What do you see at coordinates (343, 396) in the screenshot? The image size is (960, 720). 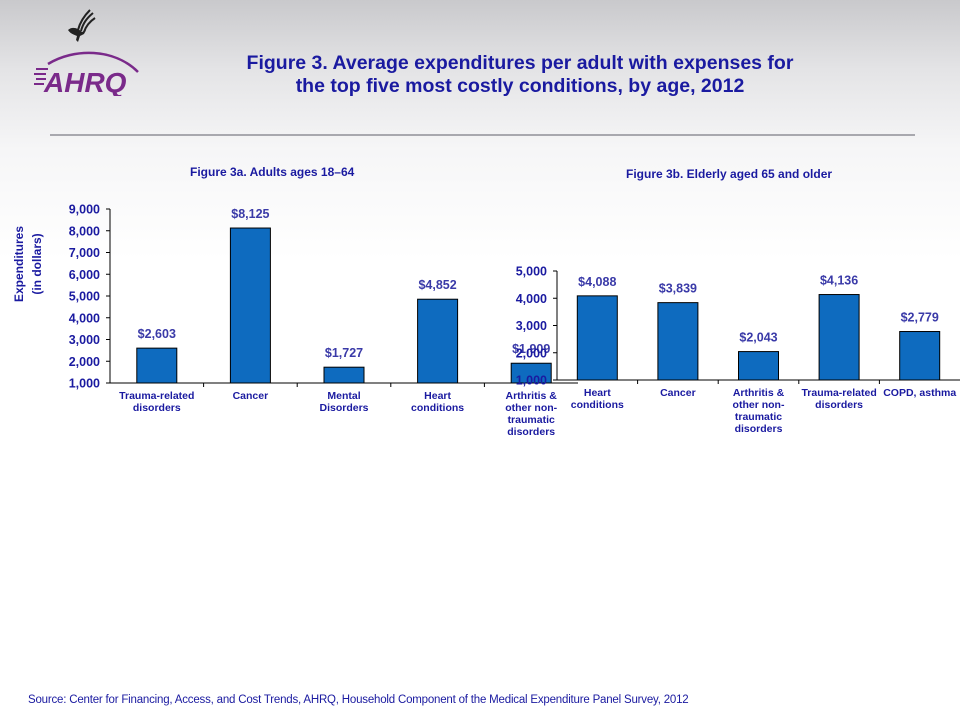 I see `x-category-label: Mental` at bounding box center [343, 396].